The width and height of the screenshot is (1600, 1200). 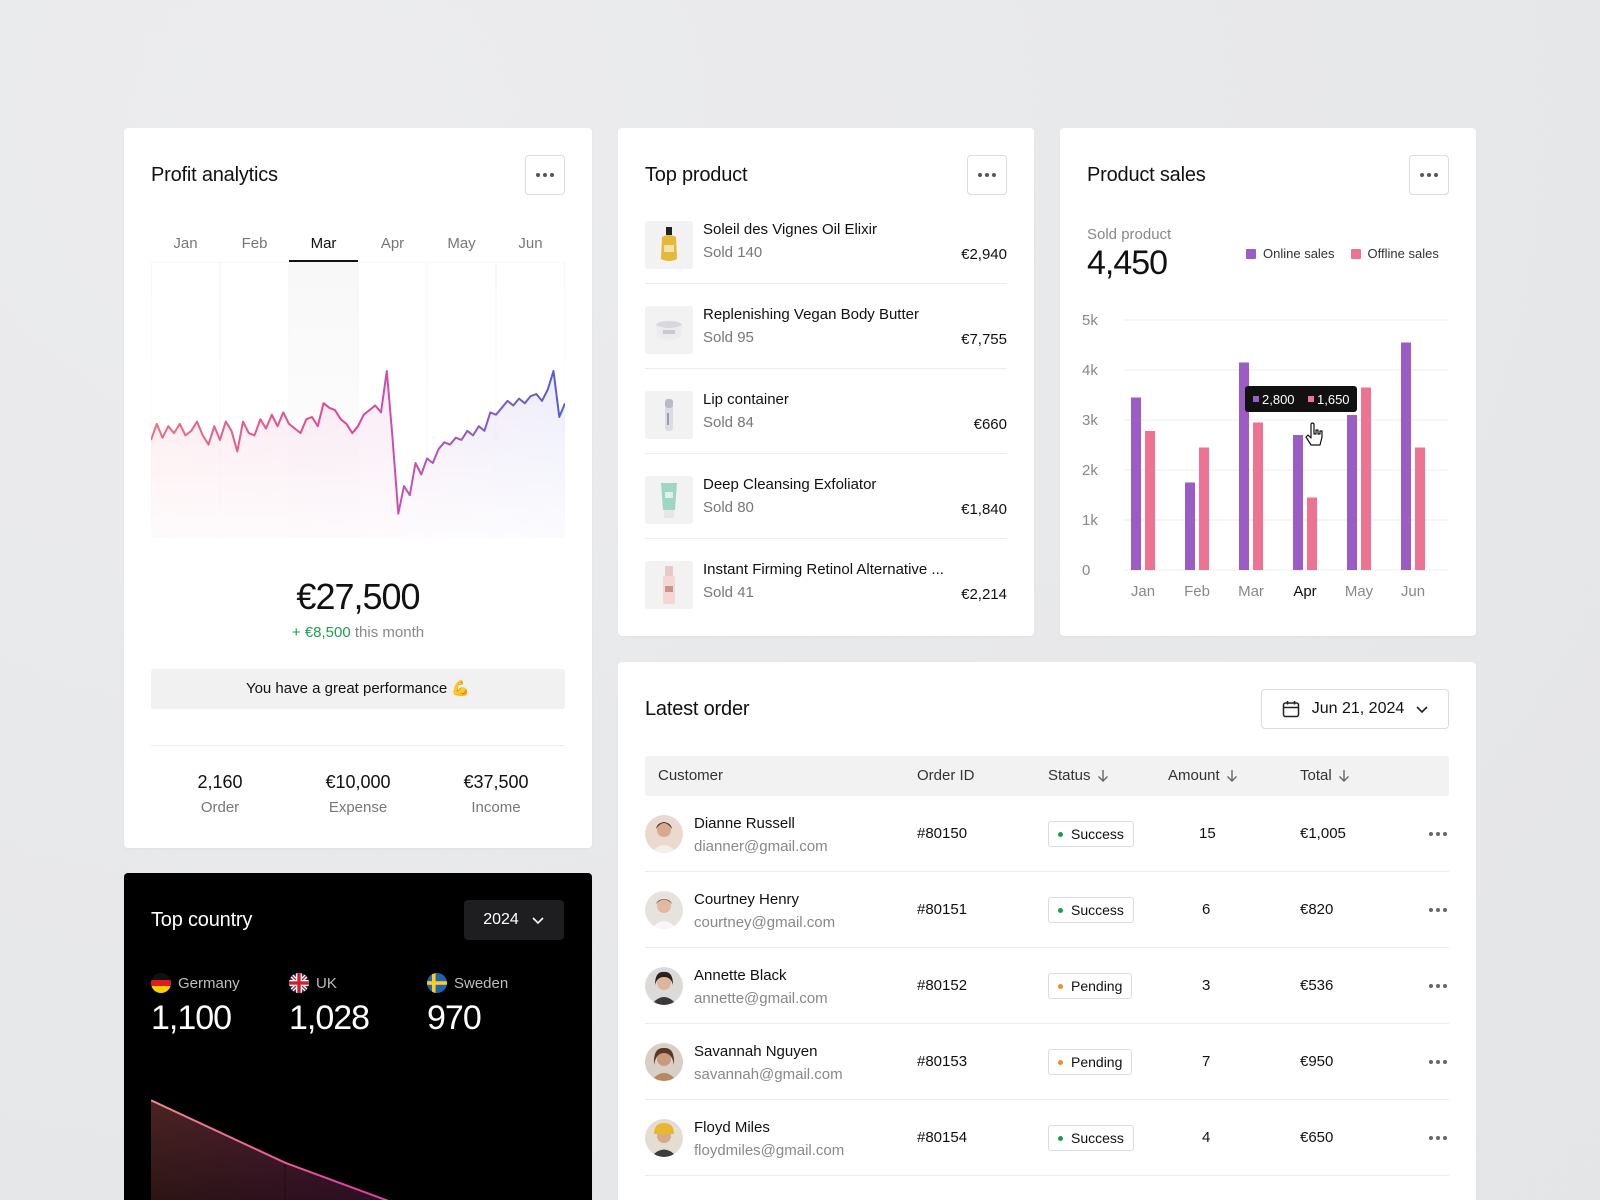 What do you see at coordinates (669, 245) in the screenshot?
I see `oil-bottle-icon` at bounding box center [669, 245].